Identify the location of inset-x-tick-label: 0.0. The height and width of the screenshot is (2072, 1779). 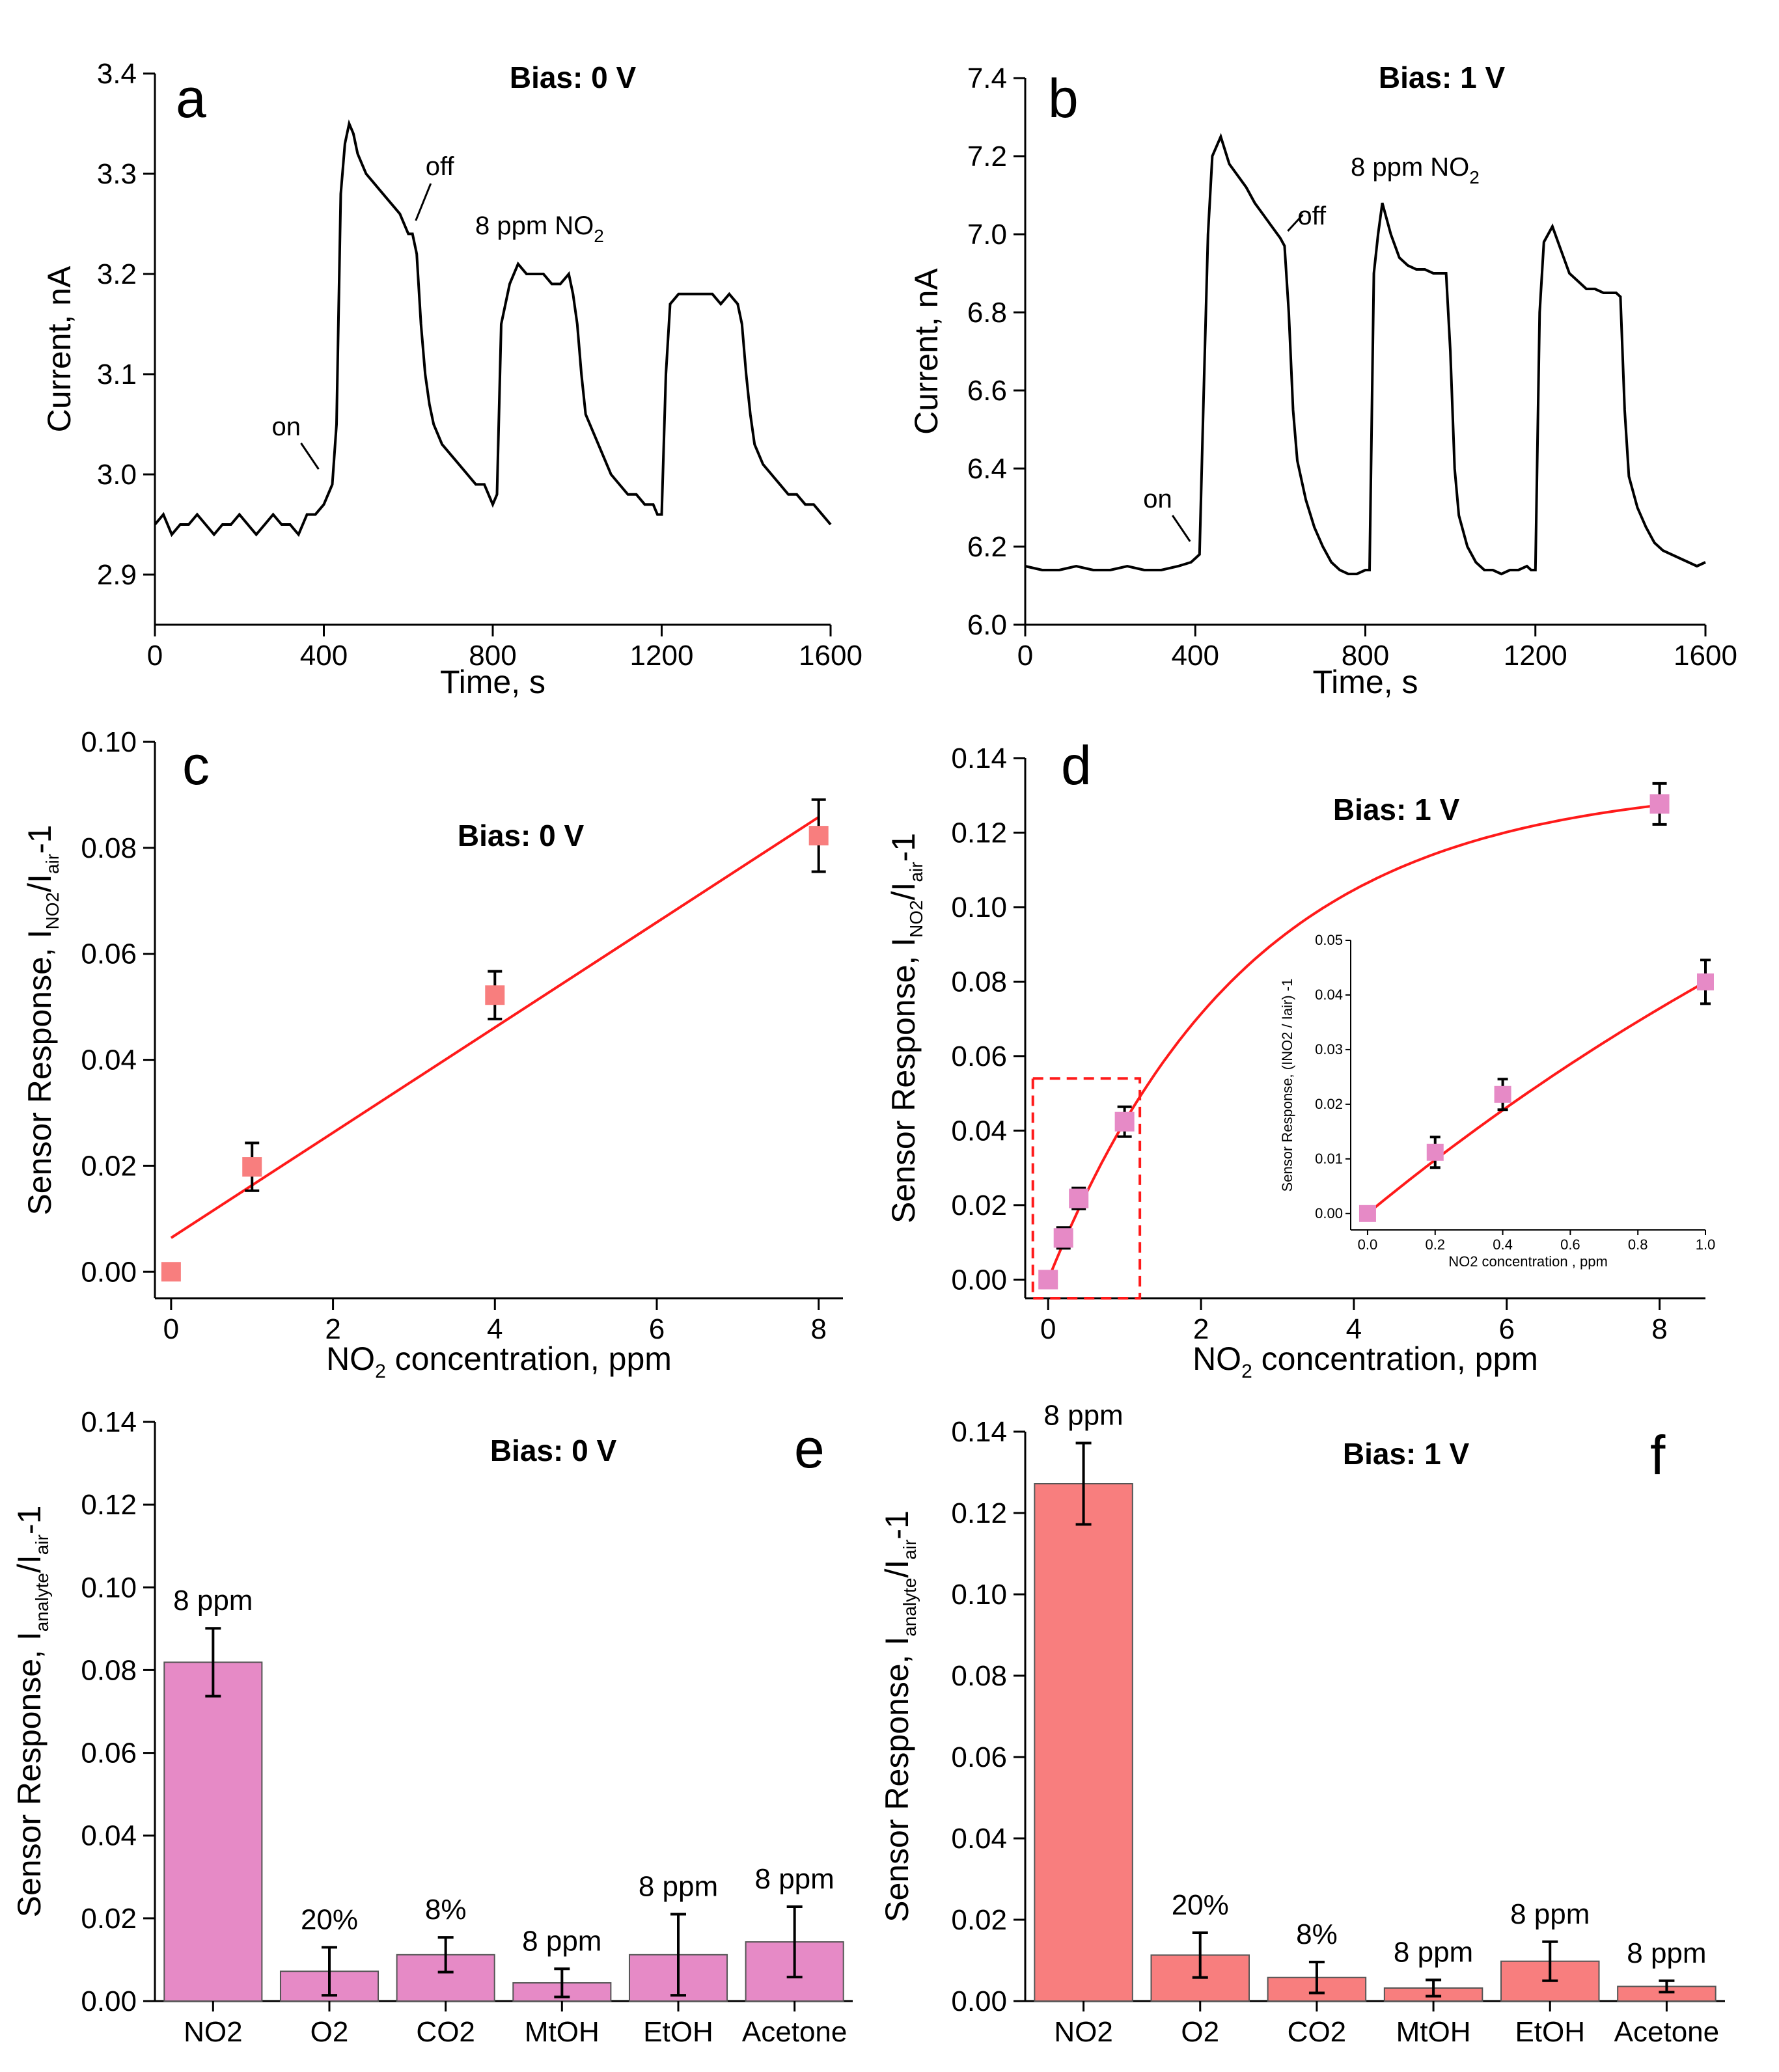
(1368, 1244).